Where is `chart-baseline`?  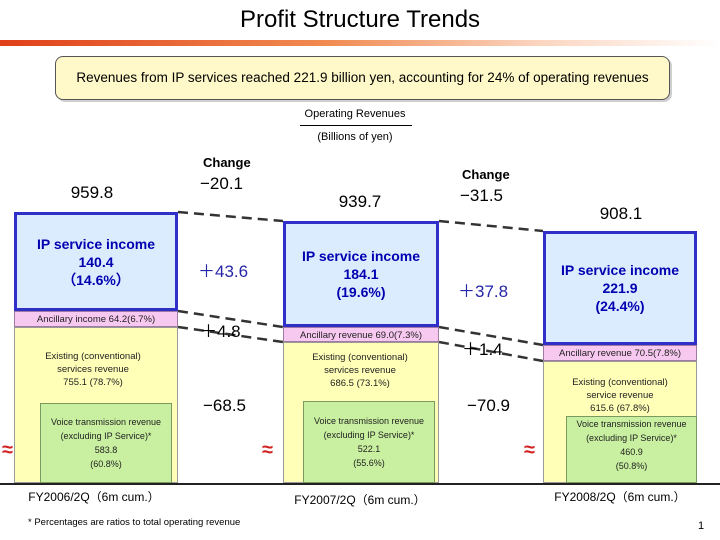 chart-baseline is located at coordinates (360, 484).